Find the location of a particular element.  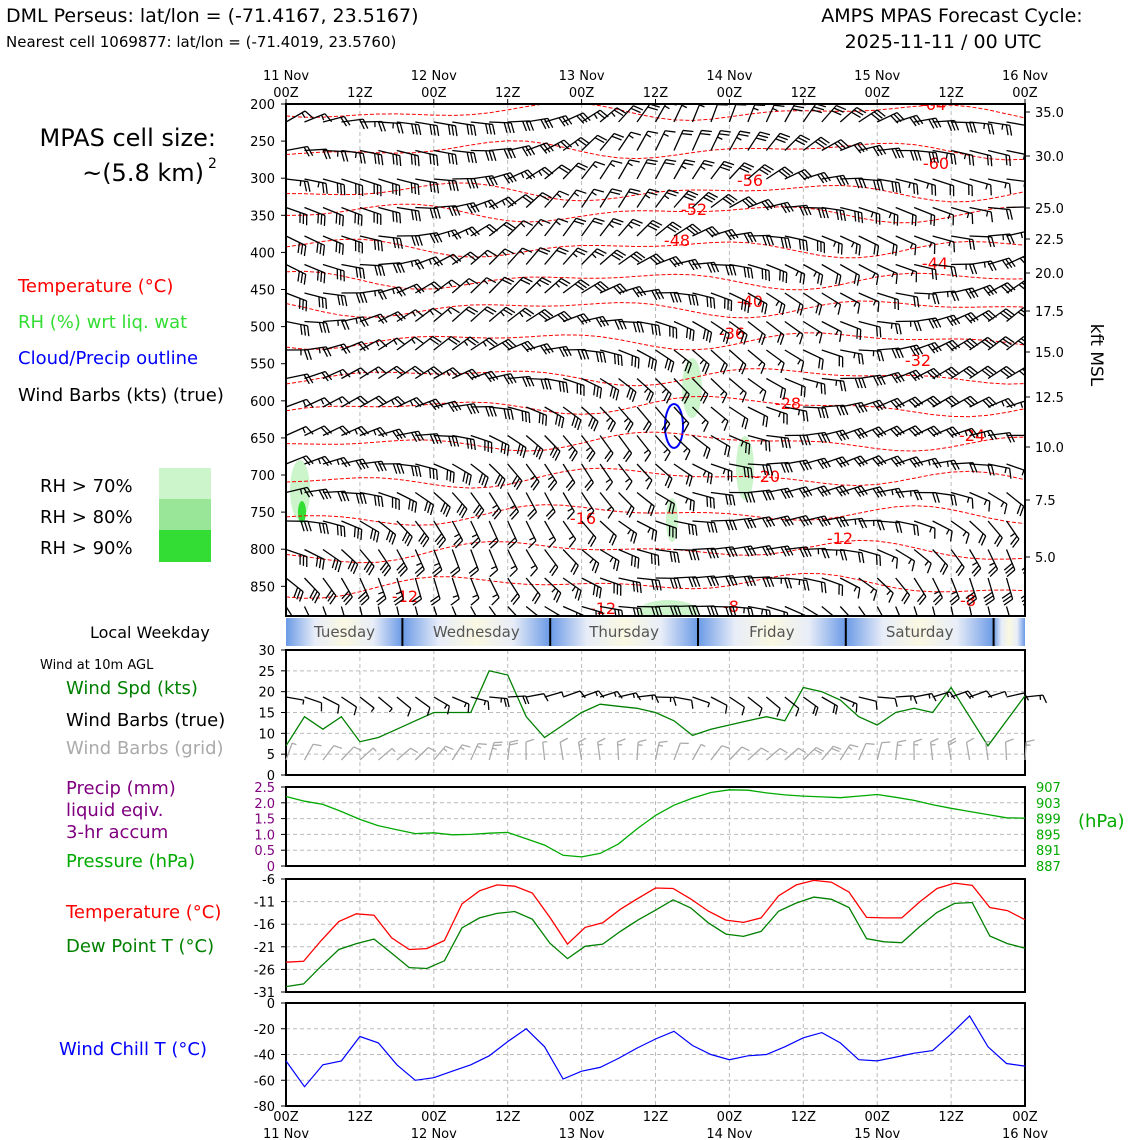

pressure-tick: 750 is located at coordinates (262, 513).